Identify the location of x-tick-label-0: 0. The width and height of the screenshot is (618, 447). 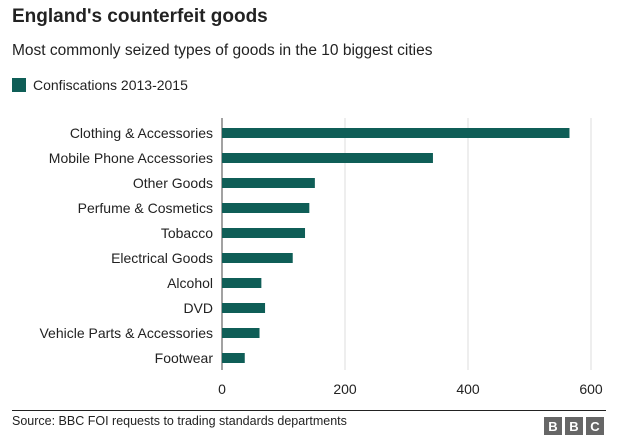
(222, 389).